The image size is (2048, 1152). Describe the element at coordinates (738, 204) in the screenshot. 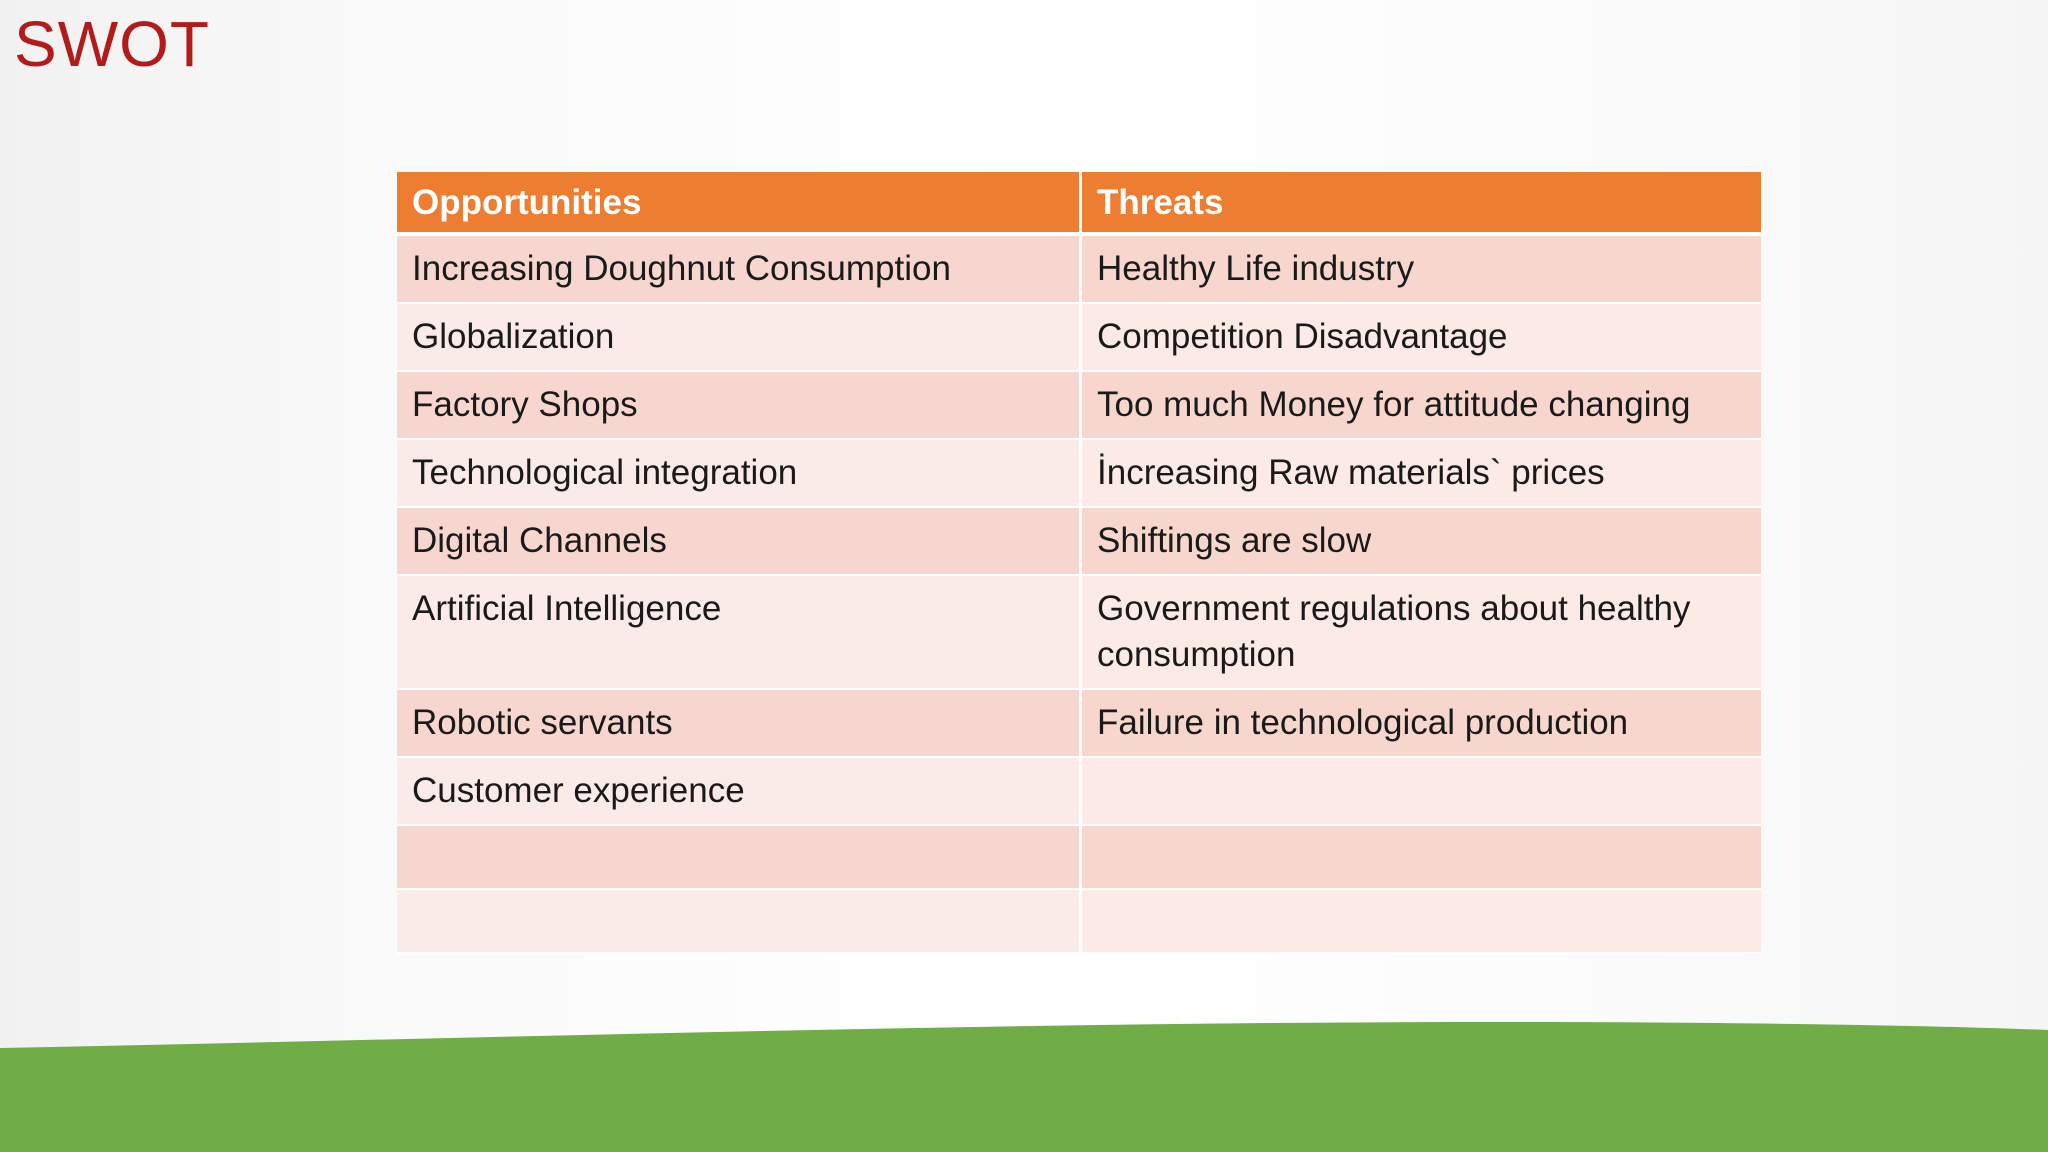

I see `header-opportunities: Opportunities` at that location.